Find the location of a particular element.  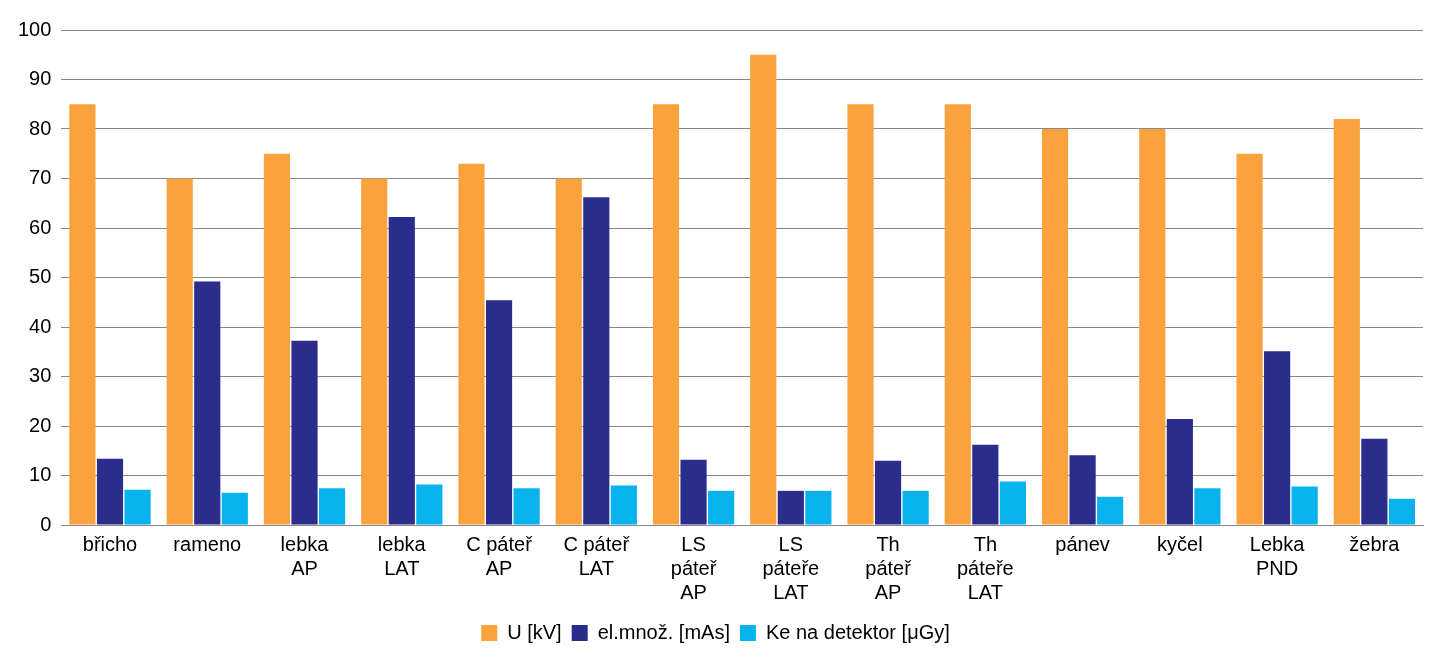

y-tick-label: 10 is located at coordinates (40, 474).